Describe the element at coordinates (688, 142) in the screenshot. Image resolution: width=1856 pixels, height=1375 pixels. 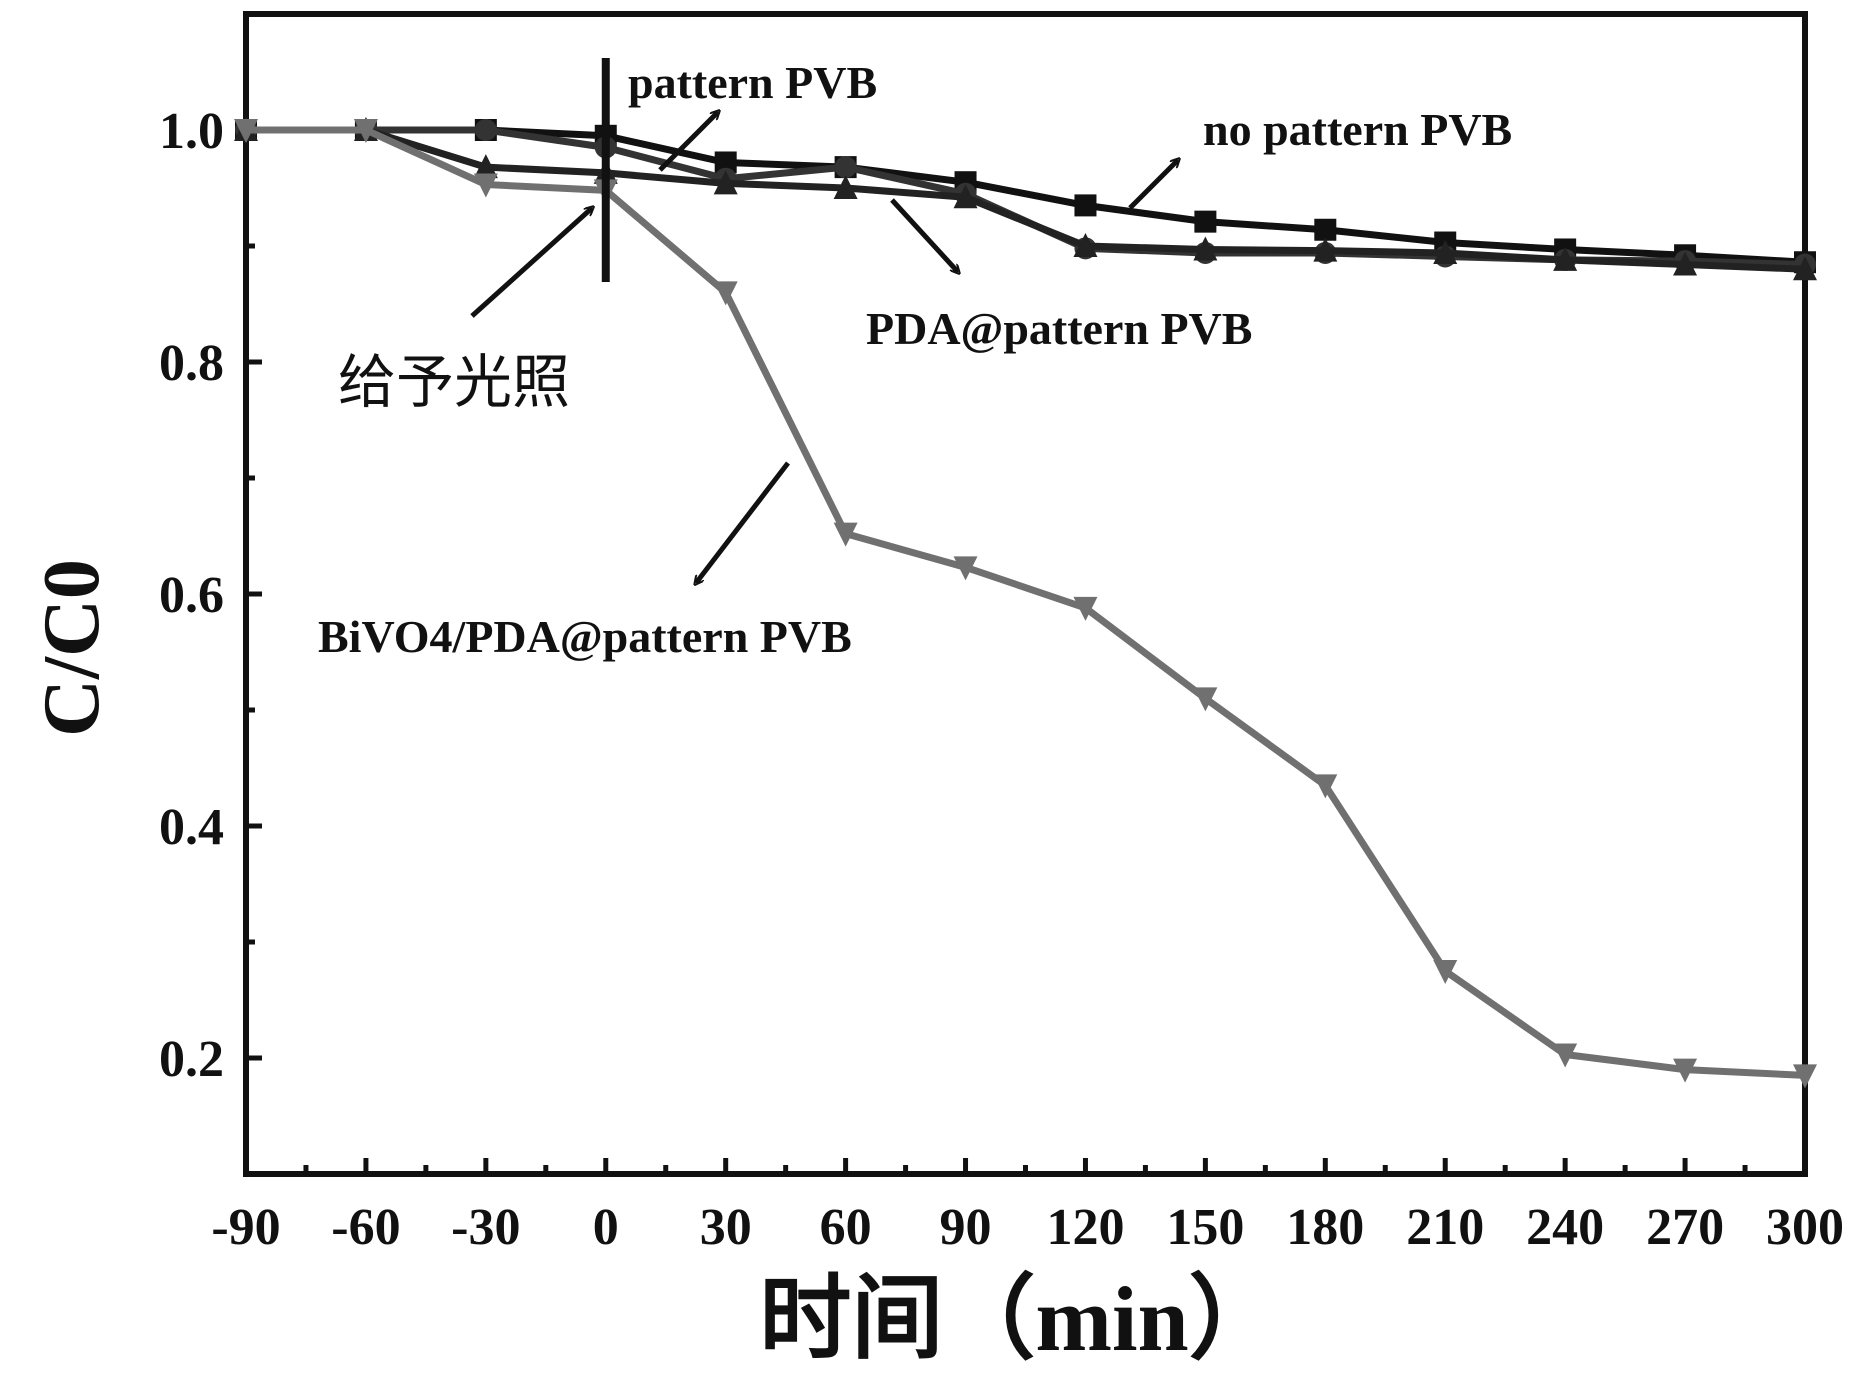
I see `arrow-pattern-pvb` at that location.